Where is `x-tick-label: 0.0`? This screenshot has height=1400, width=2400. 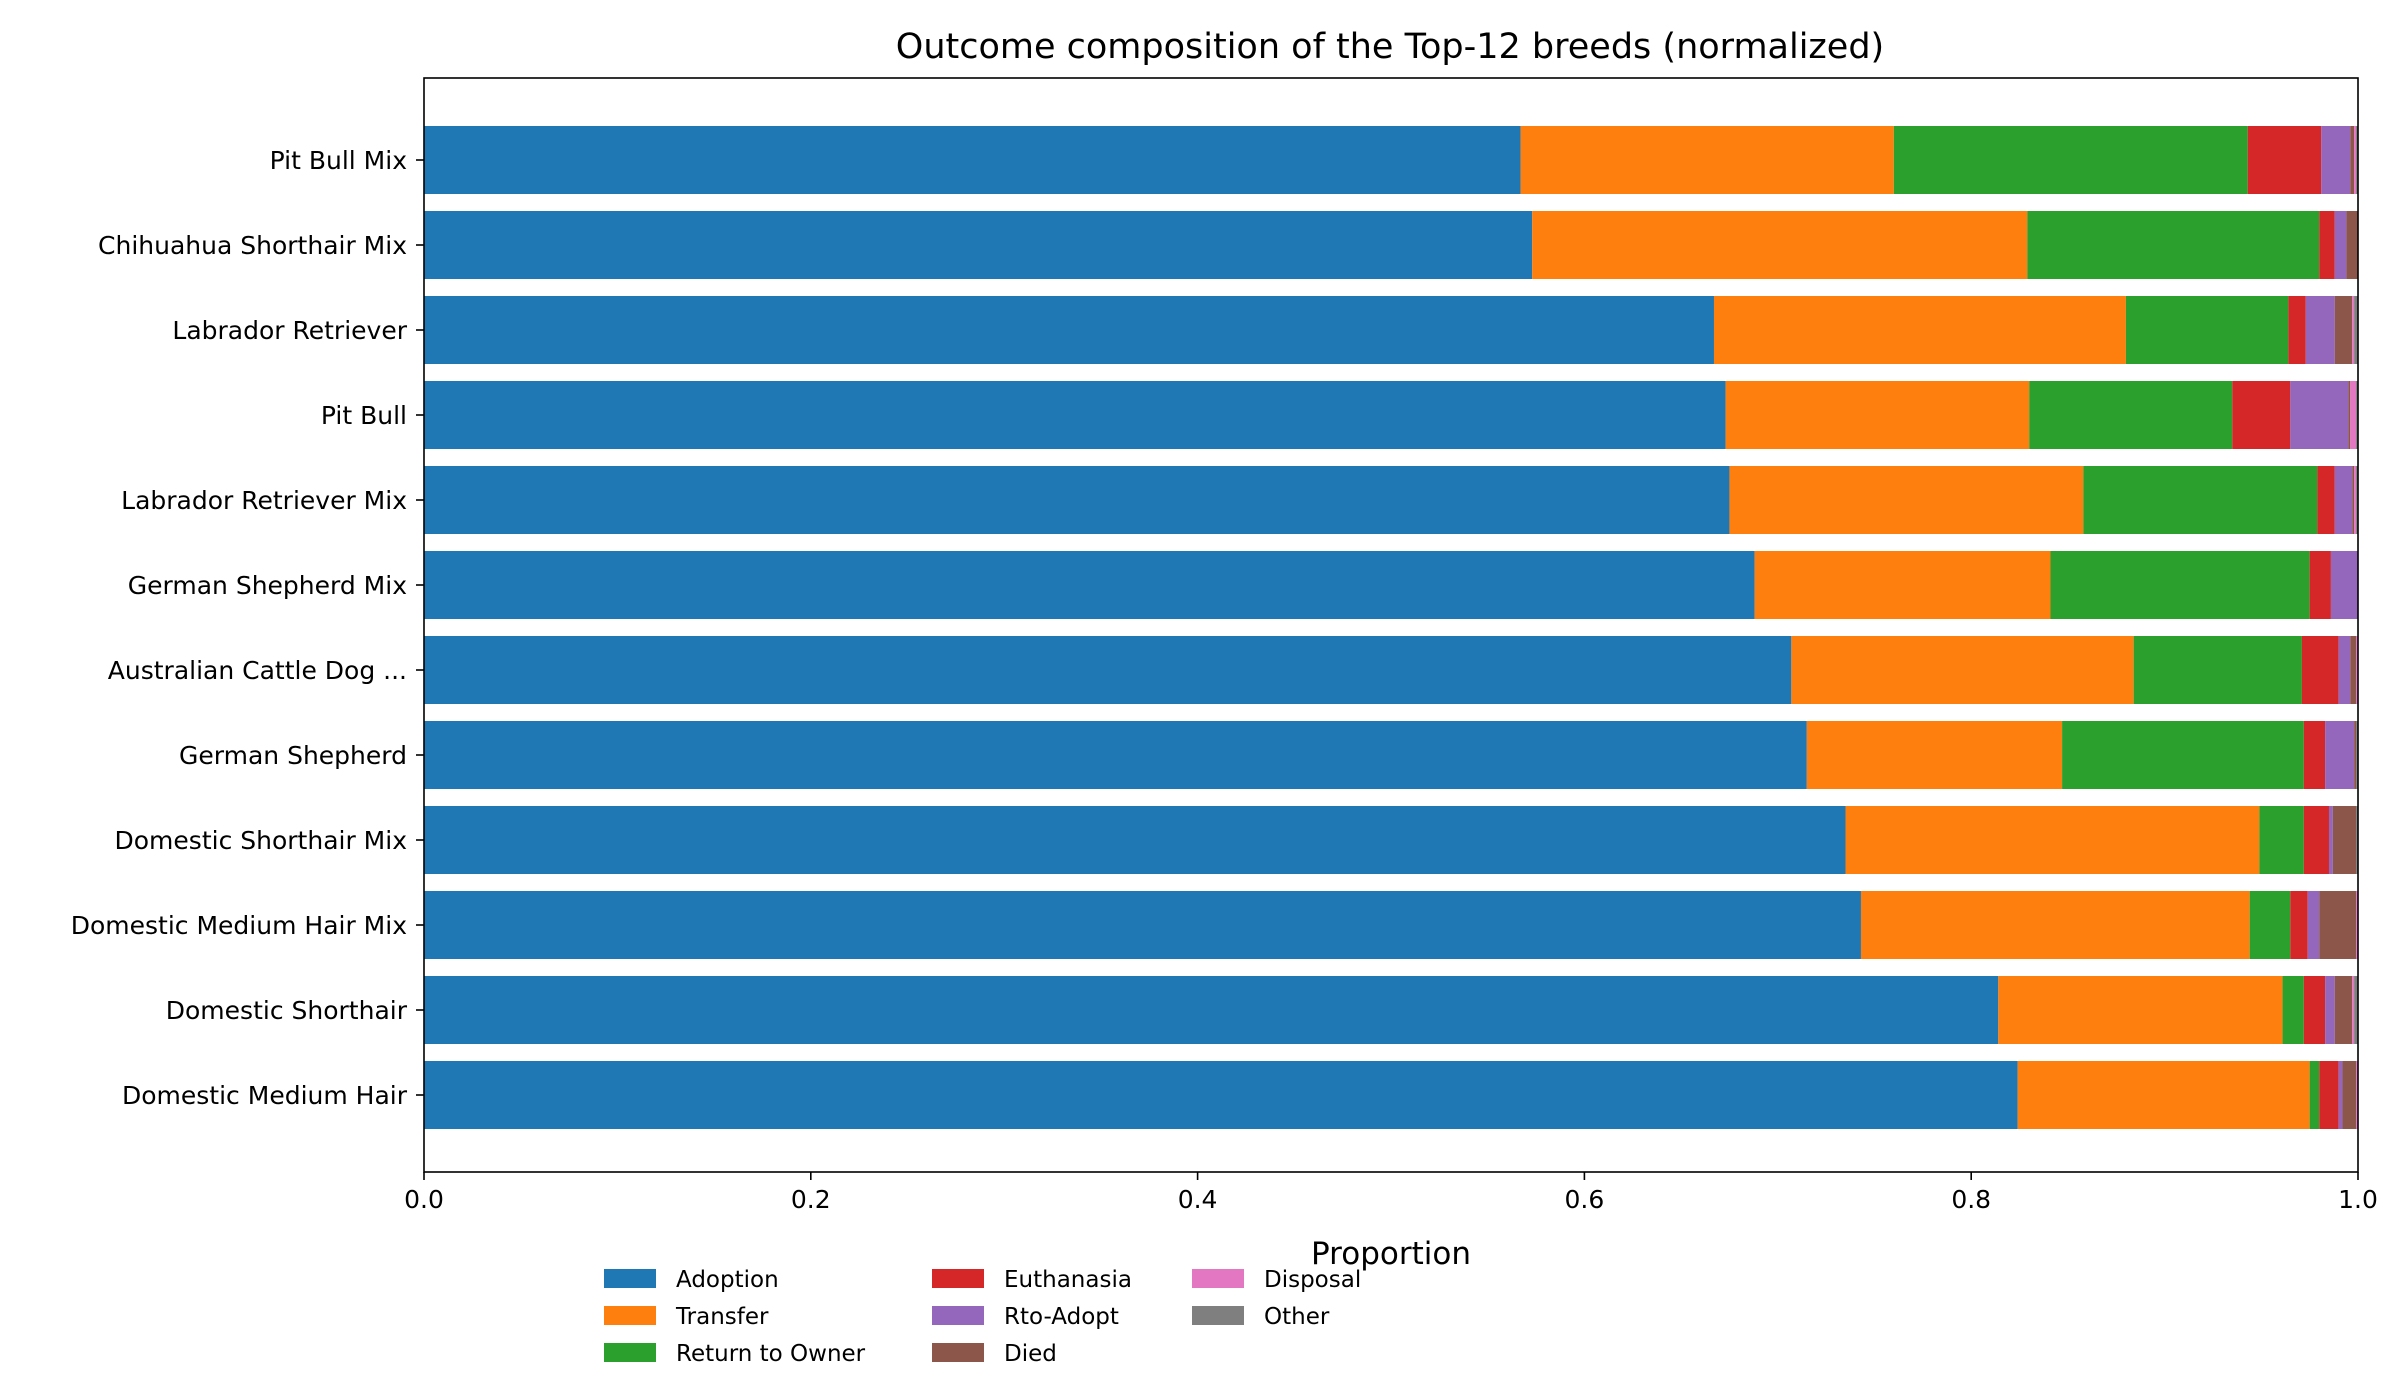 x-tick-label: 0.0 is located at coordinates (424, 1199).